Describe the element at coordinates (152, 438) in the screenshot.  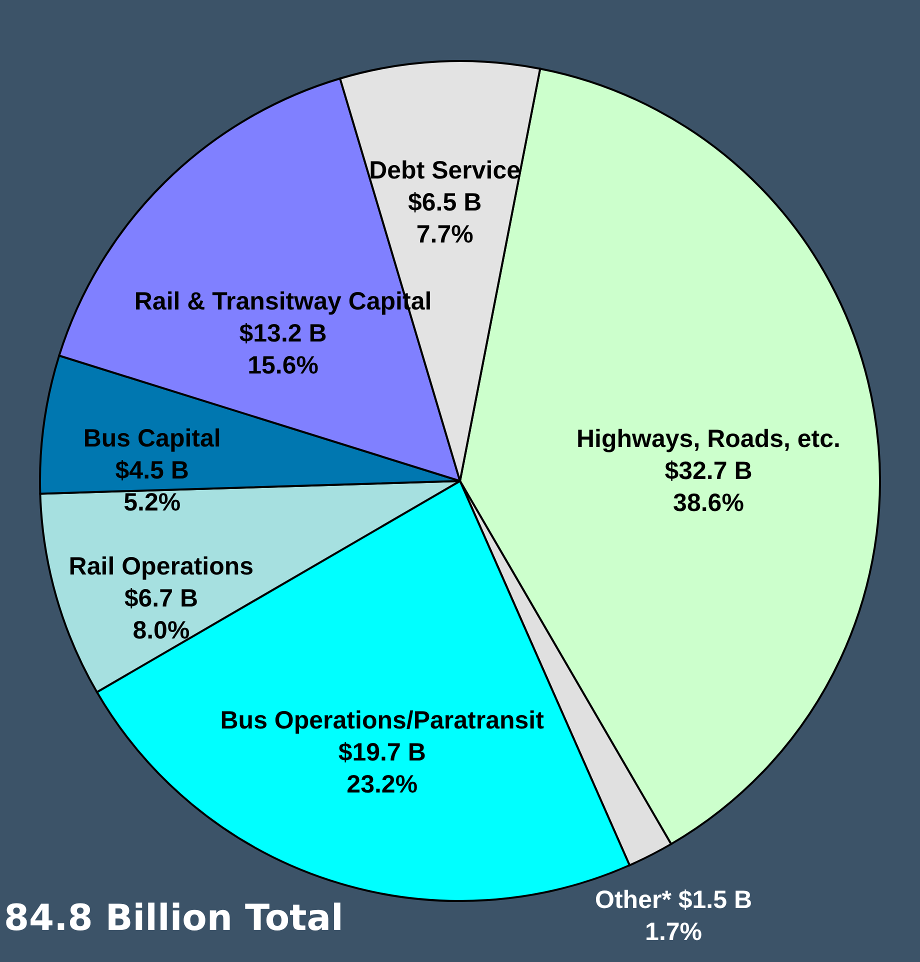
I see `slice-label: Bus Capital` at that location.